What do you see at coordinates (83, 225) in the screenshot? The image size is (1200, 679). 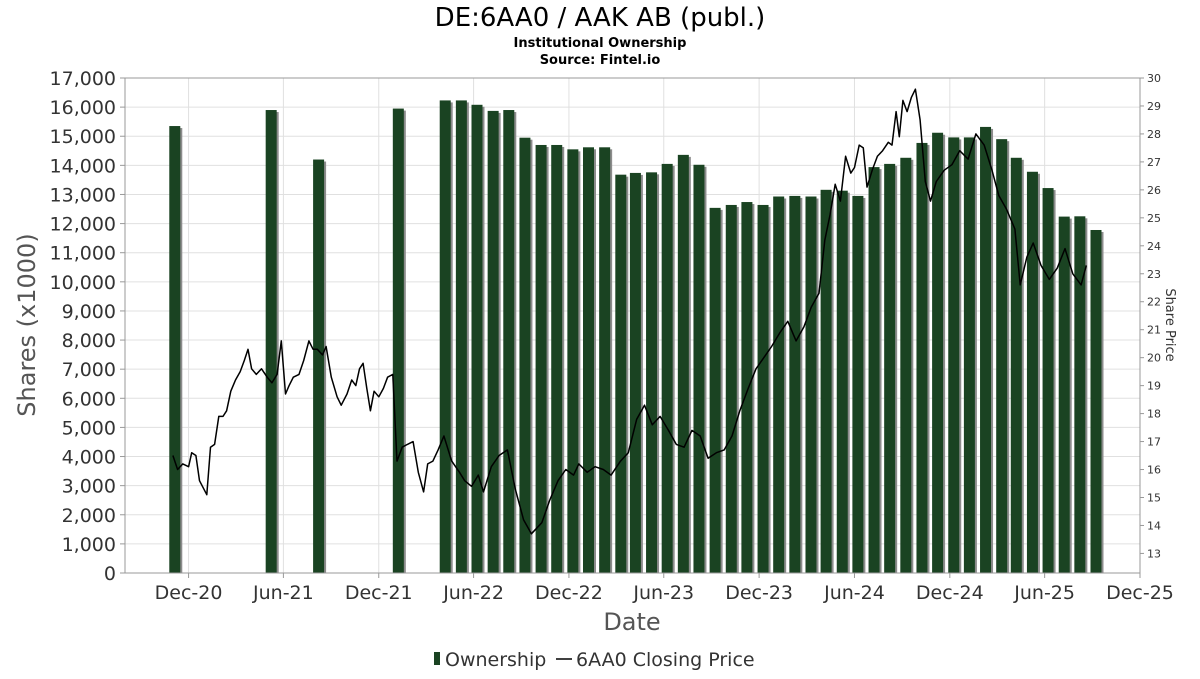 I see `y-tick-label: 12,000` at bounding box center [83, 225].